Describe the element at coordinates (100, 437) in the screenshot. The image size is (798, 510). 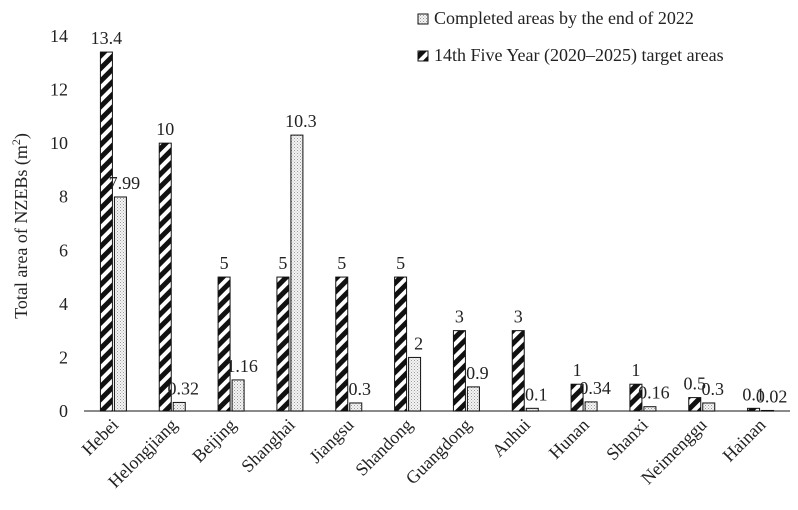
I see `x-tick-label-hebei: Hebei` at that location.